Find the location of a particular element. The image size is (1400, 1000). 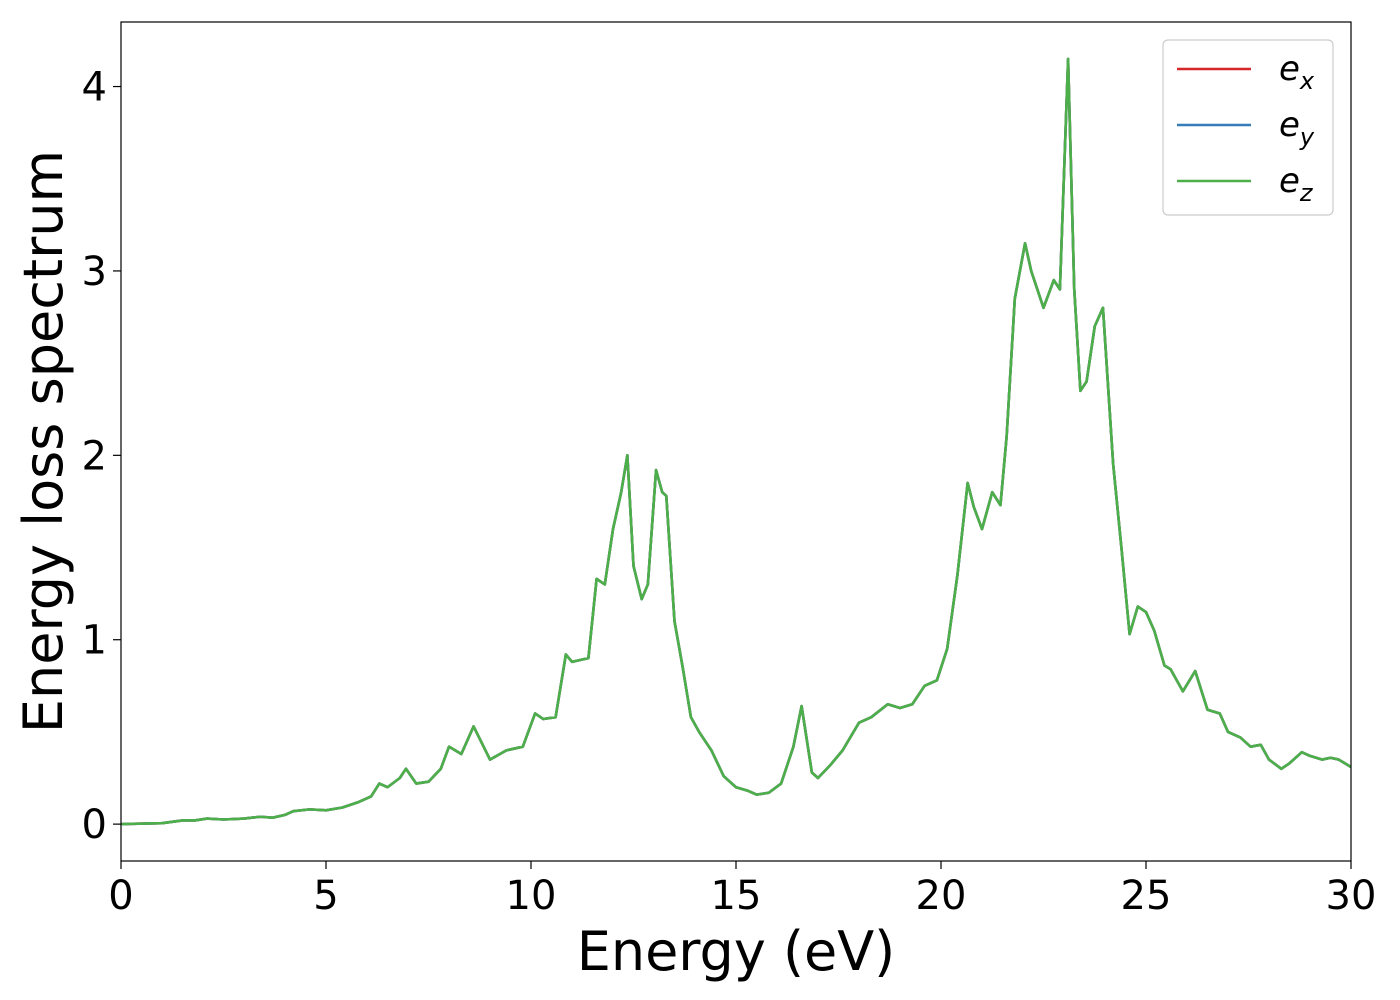

x-tick-label: 0 is located at coordinates (120, 896).